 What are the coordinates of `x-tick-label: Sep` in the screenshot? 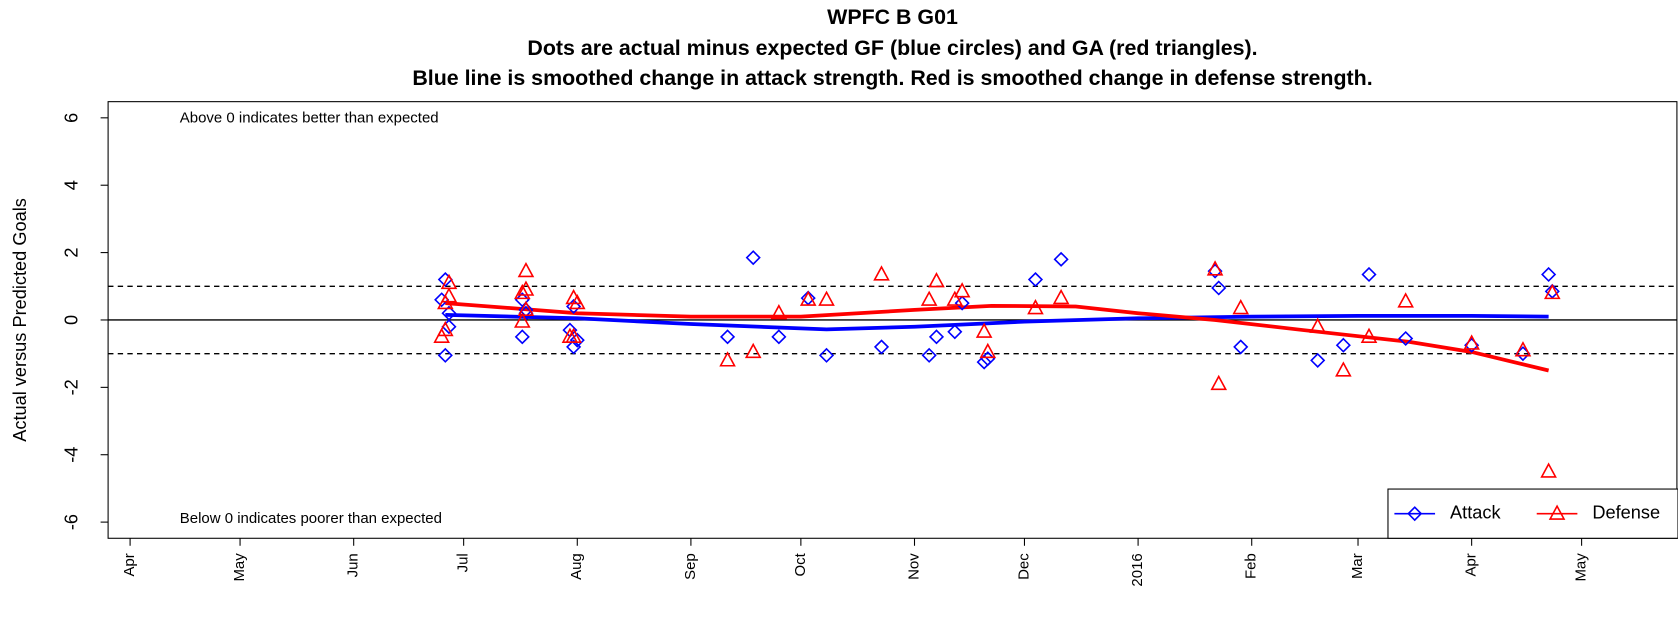 It's located at (690, 566).